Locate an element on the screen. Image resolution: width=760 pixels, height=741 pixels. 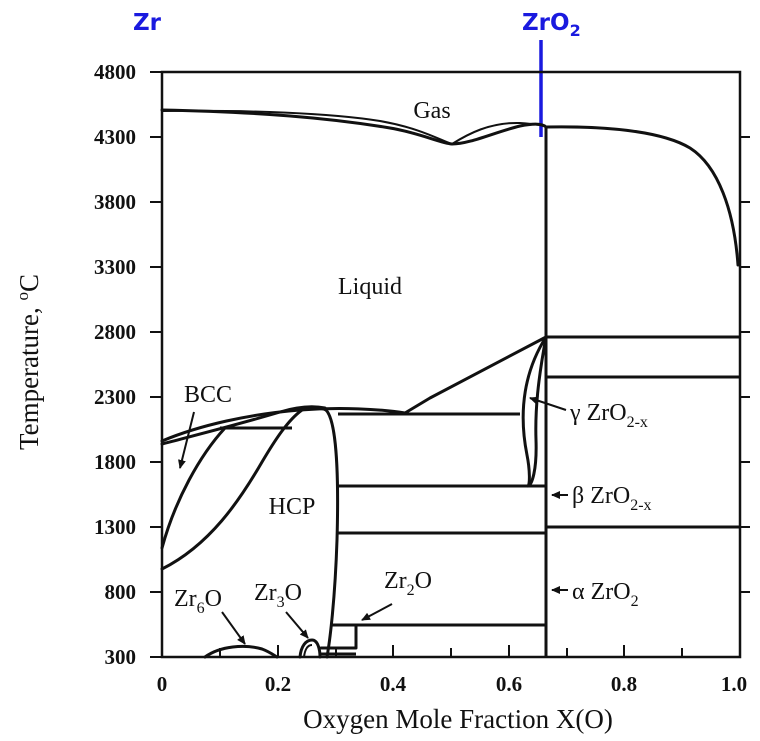
y-tick-label: 1800 is located at coordinates (115, 462).